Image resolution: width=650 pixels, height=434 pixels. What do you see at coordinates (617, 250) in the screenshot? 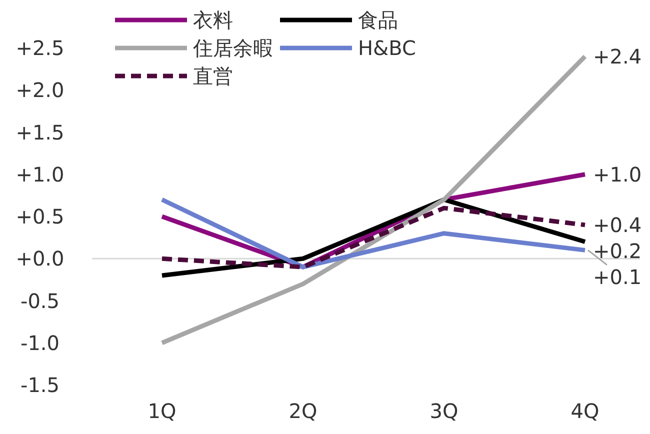
I see `data-label: +0.2` at bounding box center [617, 250].